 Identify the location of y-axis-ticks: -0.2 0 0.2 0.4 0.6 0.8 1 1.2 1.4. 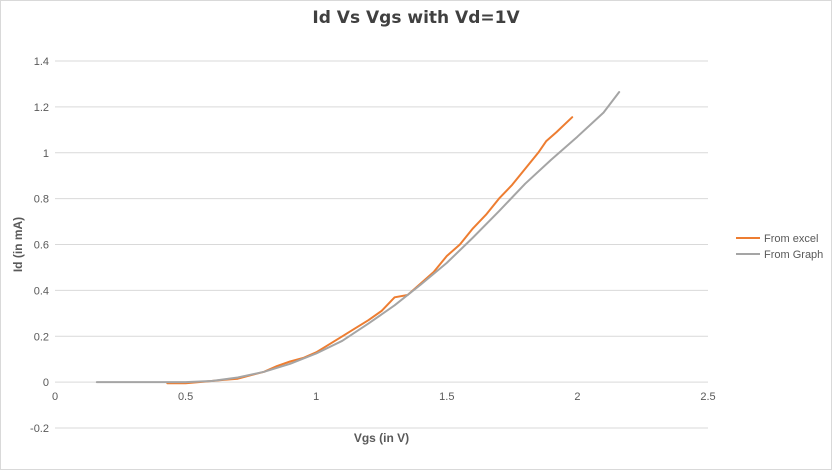
(39, 245).